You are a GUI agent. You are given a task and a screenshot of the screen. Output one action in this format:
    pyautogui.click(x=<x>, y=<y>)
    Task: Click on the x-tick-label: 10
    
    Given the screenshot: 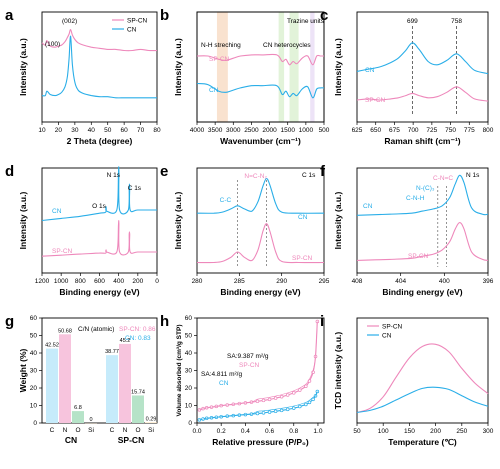 What is the action you would take?
    pyautogui.click(x=42, y=130)
    